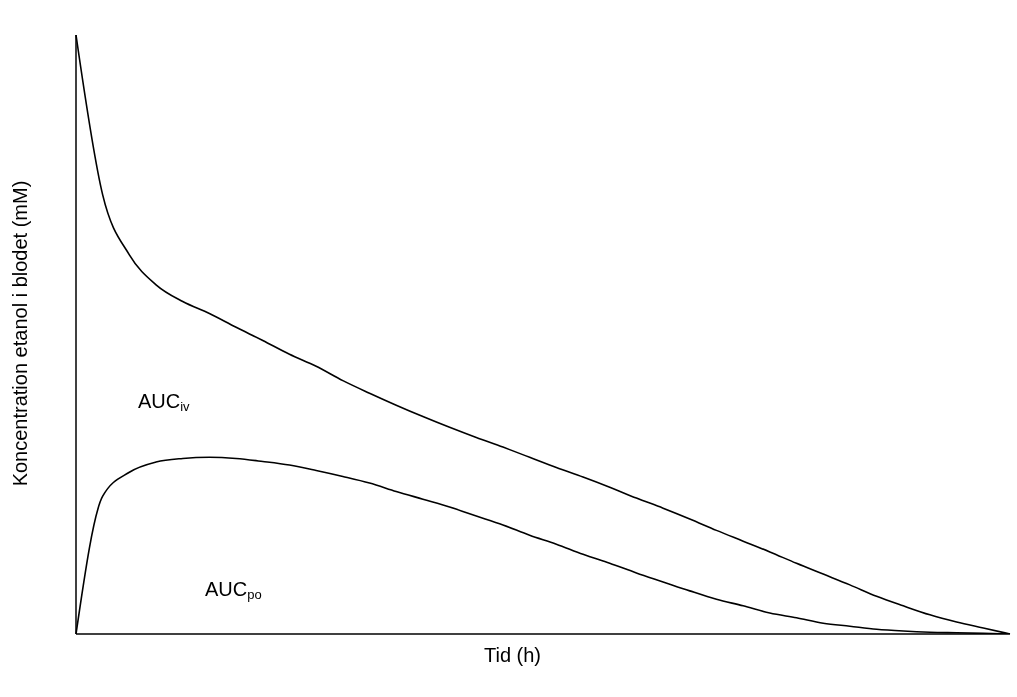 This screenshot has height=697, width=1017. Describe the element at coordinates (512, 655) in the screenshot. I see `x-axis-title: Tid (h)` at that location.